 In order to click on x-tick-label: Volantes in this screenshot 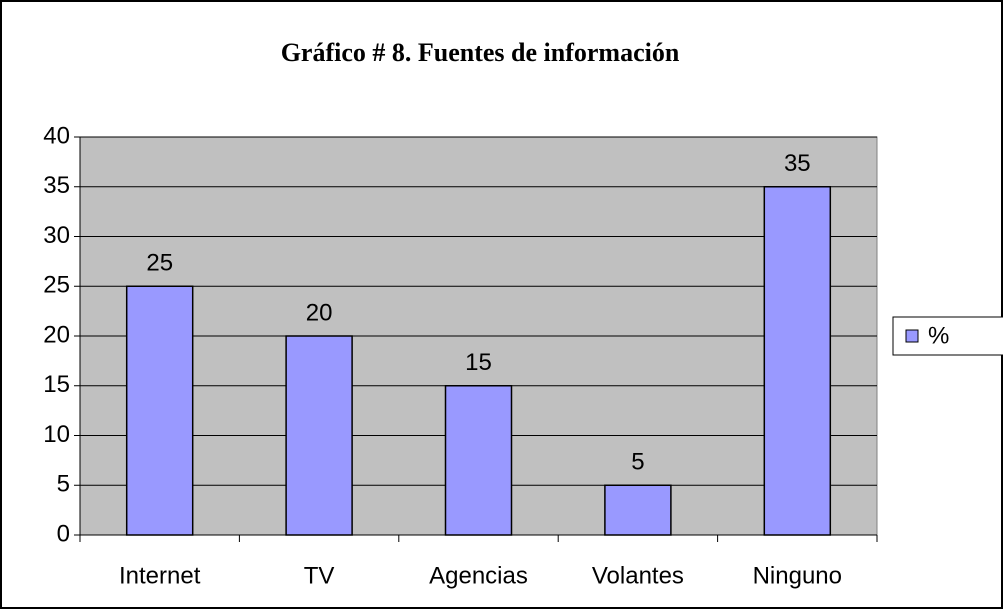, I will do `click(638, 575)`.